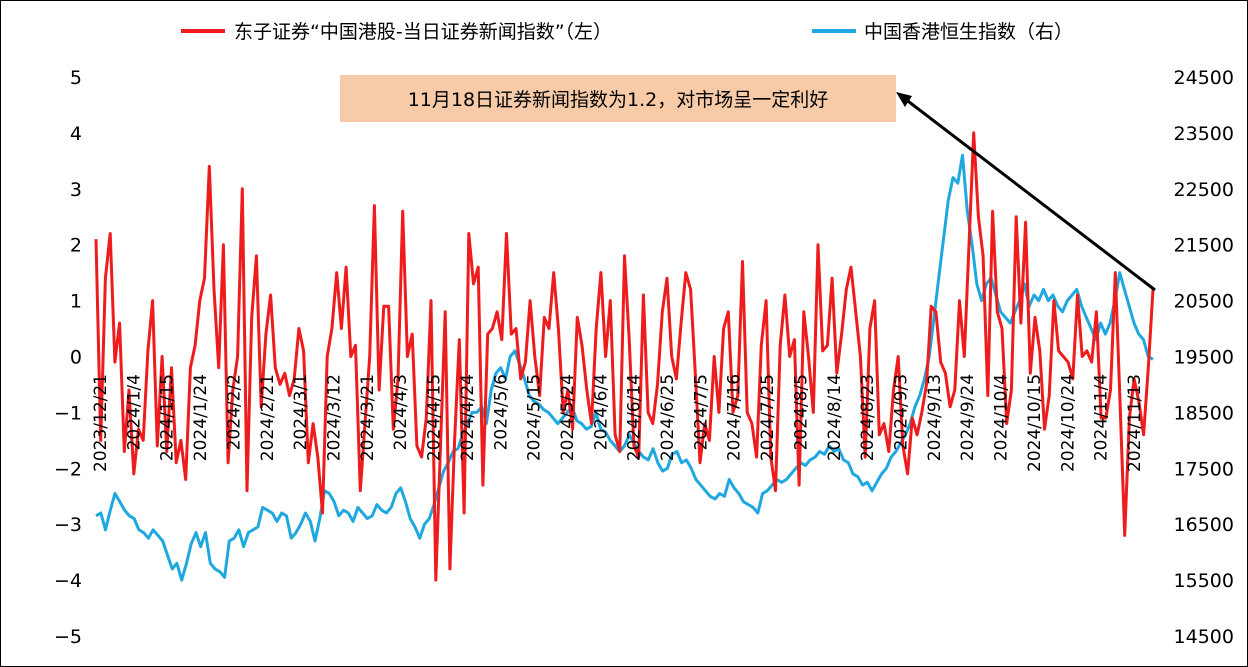  Describe the element at coordinates (76, 358) in the screenshot. I see `left-tick-label: 0` at that location.